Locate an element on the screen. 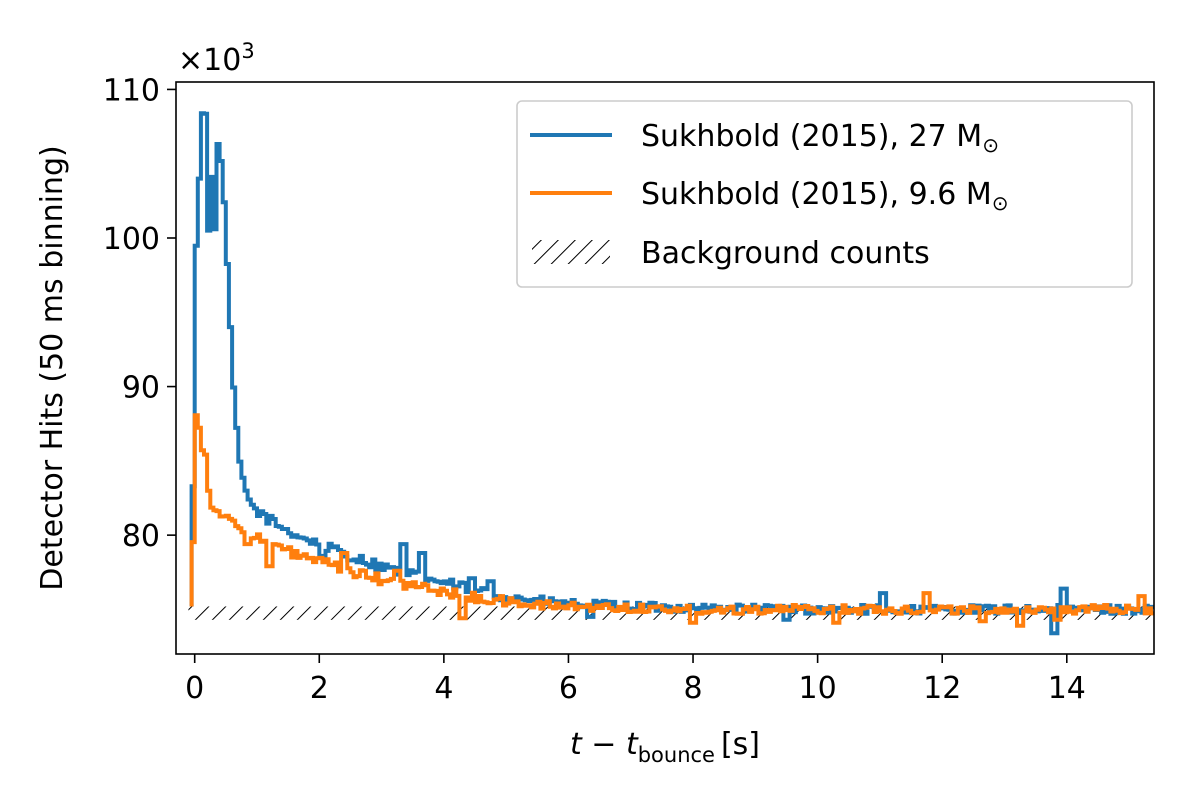 This screenshot has width=1200, height=800. legend-hatch-swatch is located at coordinates (571, 252).